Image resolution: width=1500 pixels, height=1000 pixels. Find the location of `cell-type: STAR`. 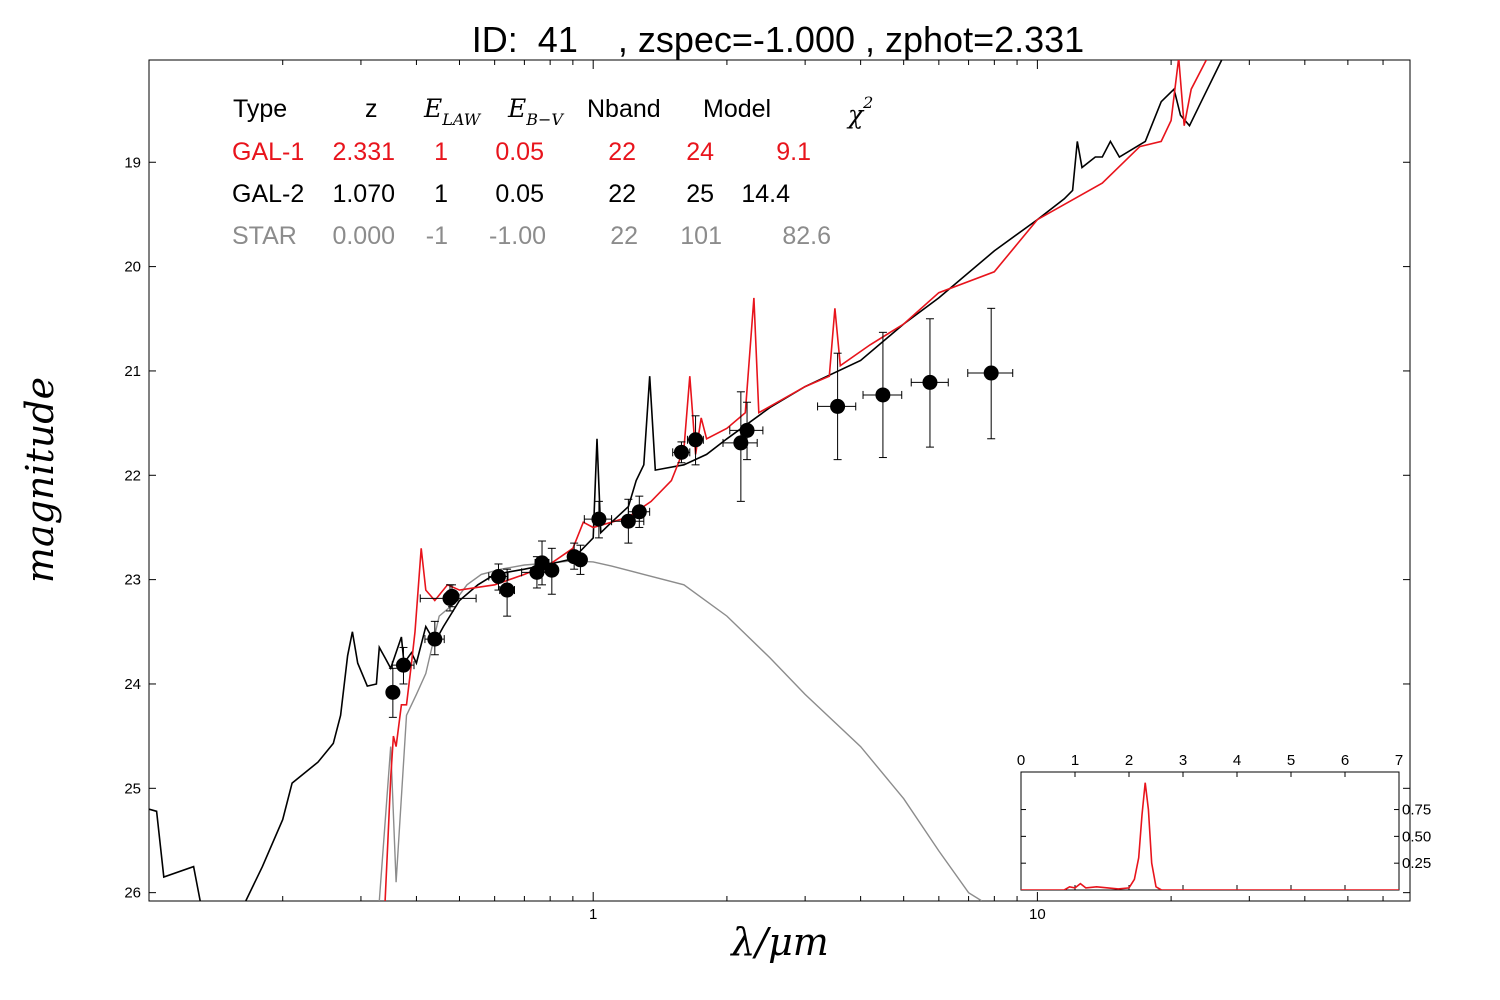

cell-type: STAR is located at coordinates (264, 236).